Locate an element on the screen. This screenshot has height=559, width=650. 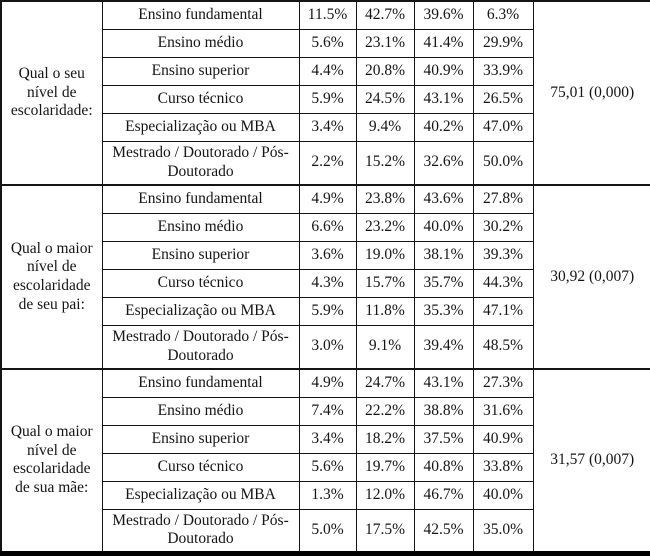
table-row: Especialização ou MBA 1.3% 12.0% 46.7% 40.0% is located at coordinates (325, 495).